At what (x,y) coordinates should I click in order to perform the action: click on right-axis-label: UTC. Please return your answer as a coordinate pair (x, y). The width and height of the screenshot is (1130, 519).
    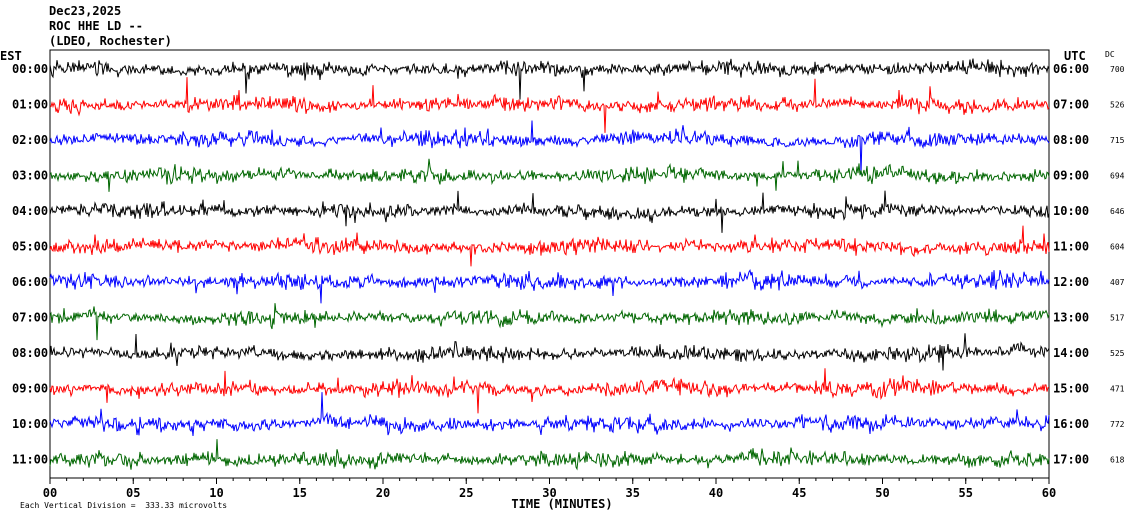
    Looking at the image, I should click on (1075, 56).